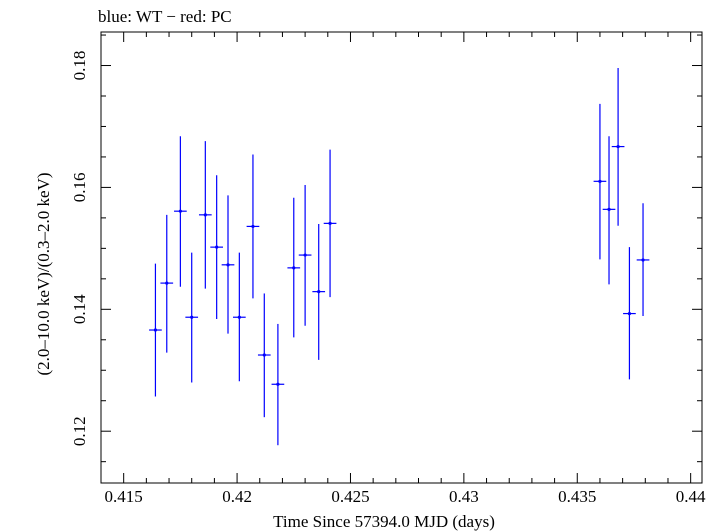  What do you see at coordinates (79, 188) in the screenshot?
I see `y-tick-label: 0.16` at bounding box center [79, 188].